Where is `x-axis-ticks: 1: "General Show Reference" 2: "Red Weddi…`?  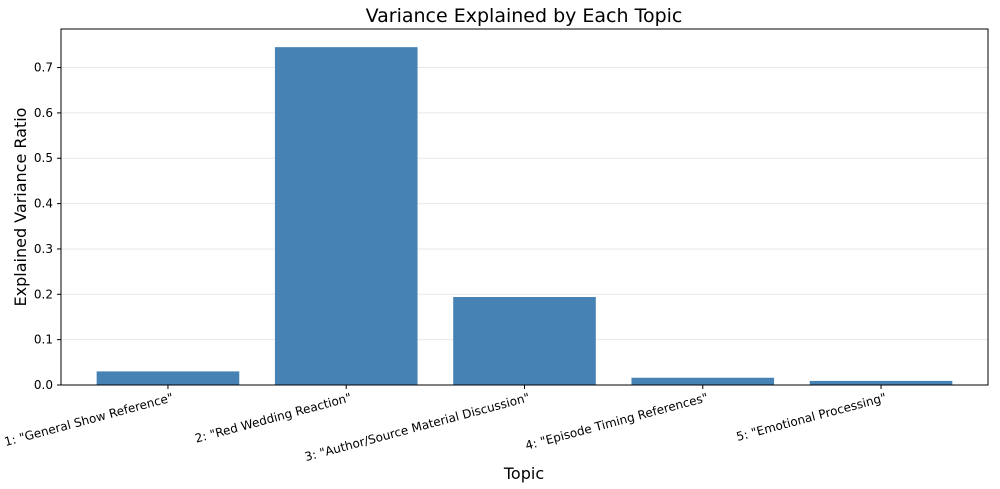
x-axis-ticks: 1: "General Show Reference" 2: "Red Weddi… is located at coordinates (445, 424).